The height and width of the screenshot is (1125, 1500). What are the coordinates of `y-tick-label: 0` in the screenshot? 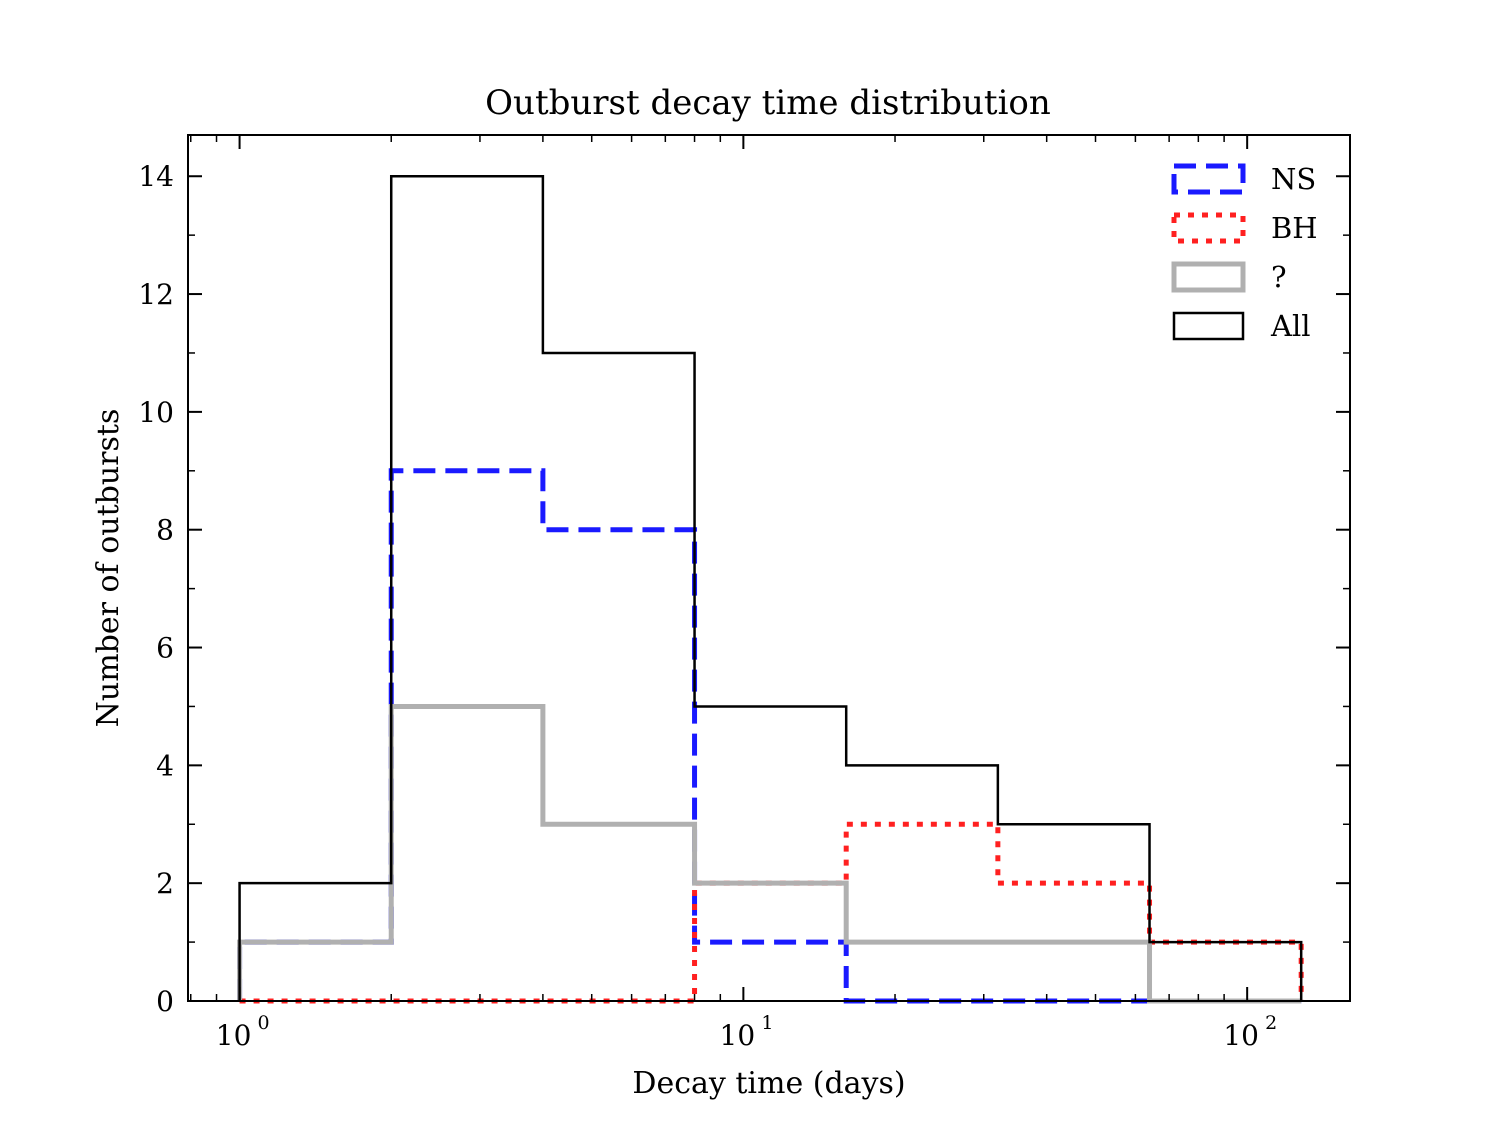 It's located at (165, 1001).